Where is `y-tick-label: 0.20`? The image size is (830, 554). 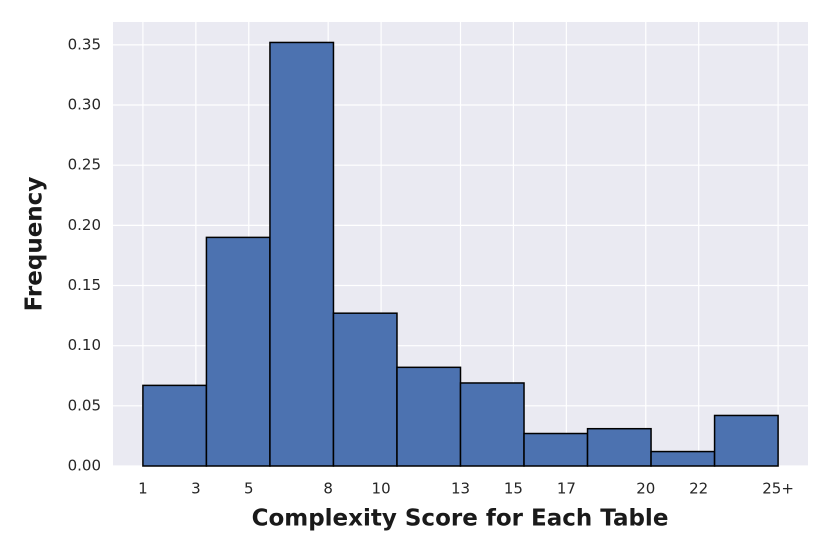
y-tick-label: 0.20 is located at coordinates (84, 225).